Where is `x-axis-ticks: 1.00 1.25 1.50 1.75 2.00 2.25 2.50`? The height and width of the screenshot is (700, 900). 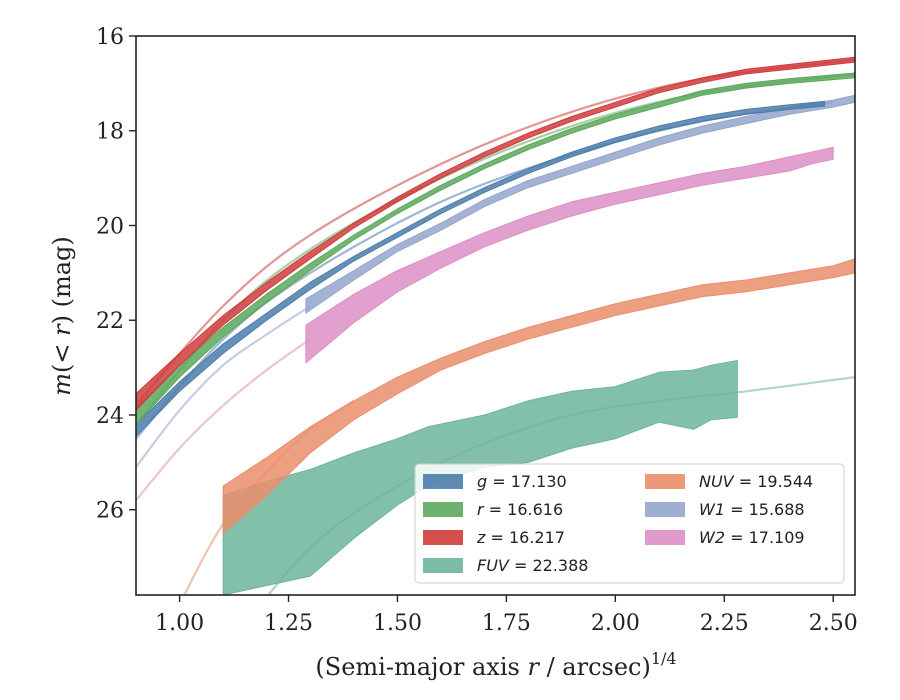
x-axis-ticks: 1.00 1.25 1.50 1.75 2.00 2.25 2.50 is located at coordinates (506, 615).